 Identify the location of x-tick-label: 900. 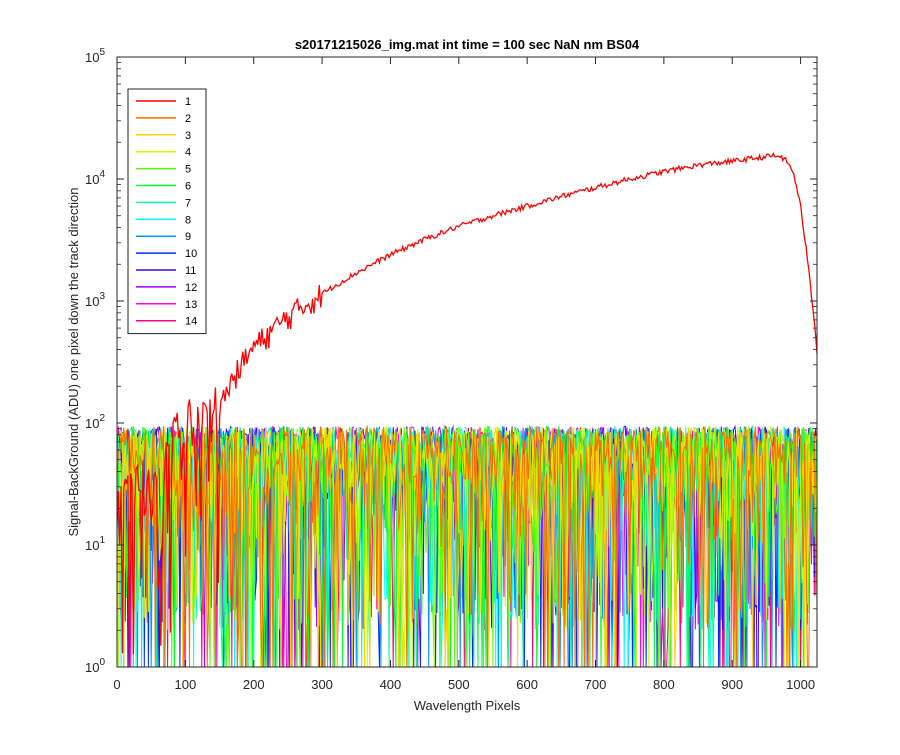
(732, 684).